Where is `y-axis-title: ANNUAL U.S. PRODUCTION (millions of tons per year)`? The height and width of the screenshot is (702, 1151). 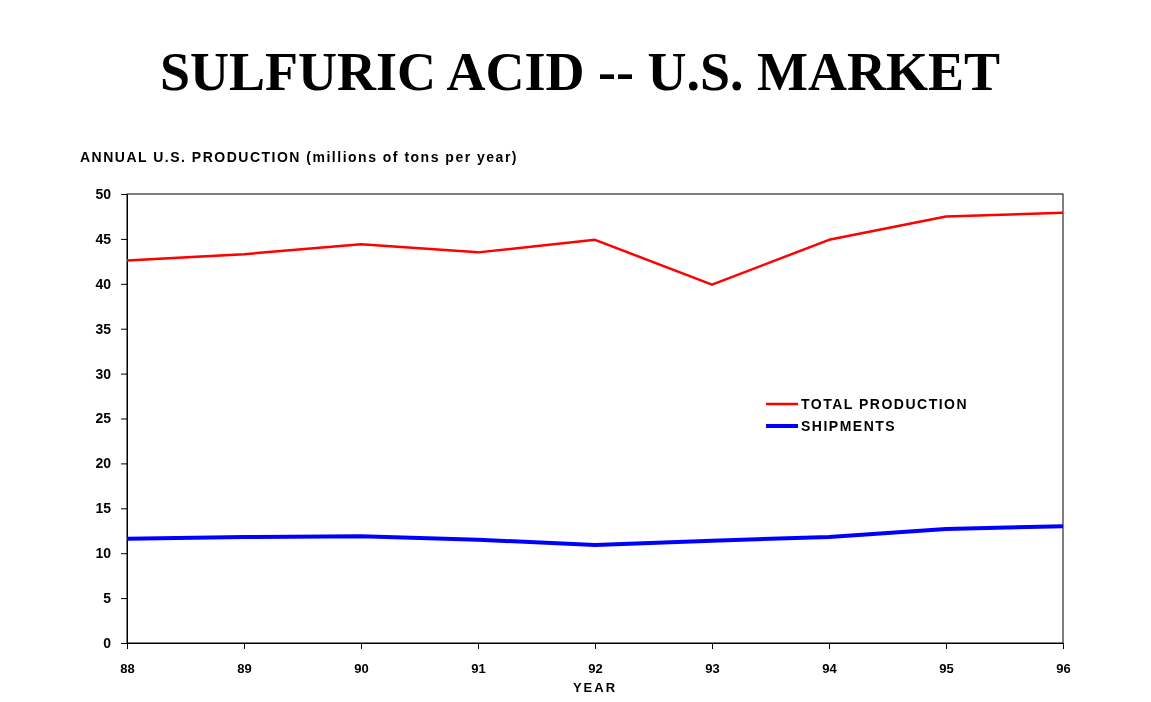 y-axis-title: ANNUAL U.S. PRODUCTION (millions of tons per year) is located at coordinates (299, 157).